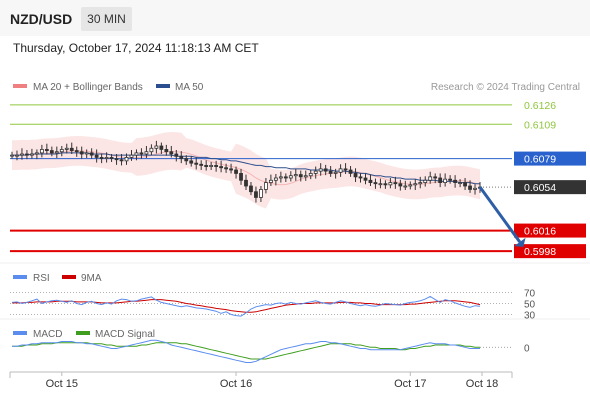 The height and width of the screenshot is (400, 590). What do you see at coordinates (163, 86) in the screenshot?
I see `legend-swatch-ma50` at bounding box center [163, 86].